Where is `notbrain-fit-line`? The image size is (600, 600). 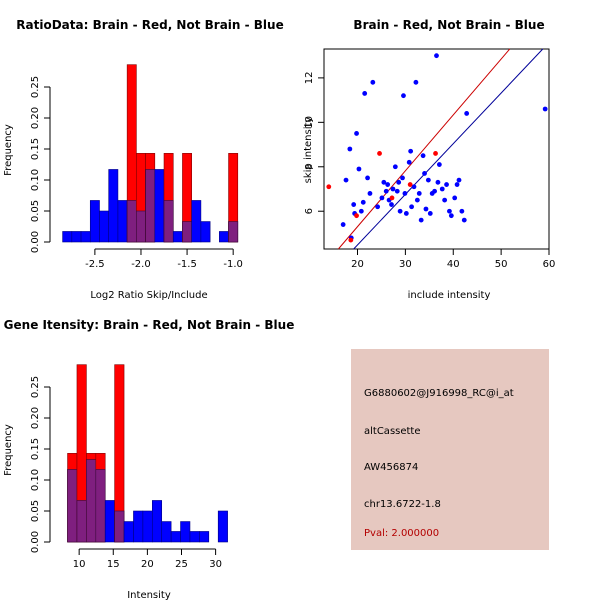 notbrain-fit-line is located at coordinates (448, 149).